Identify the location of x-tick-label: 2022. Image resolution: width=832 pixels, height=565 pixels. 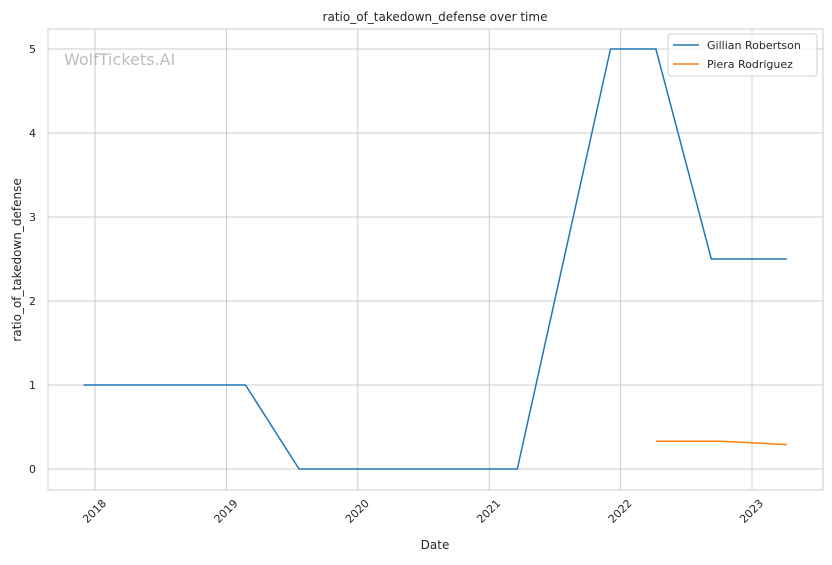
(620, 511).